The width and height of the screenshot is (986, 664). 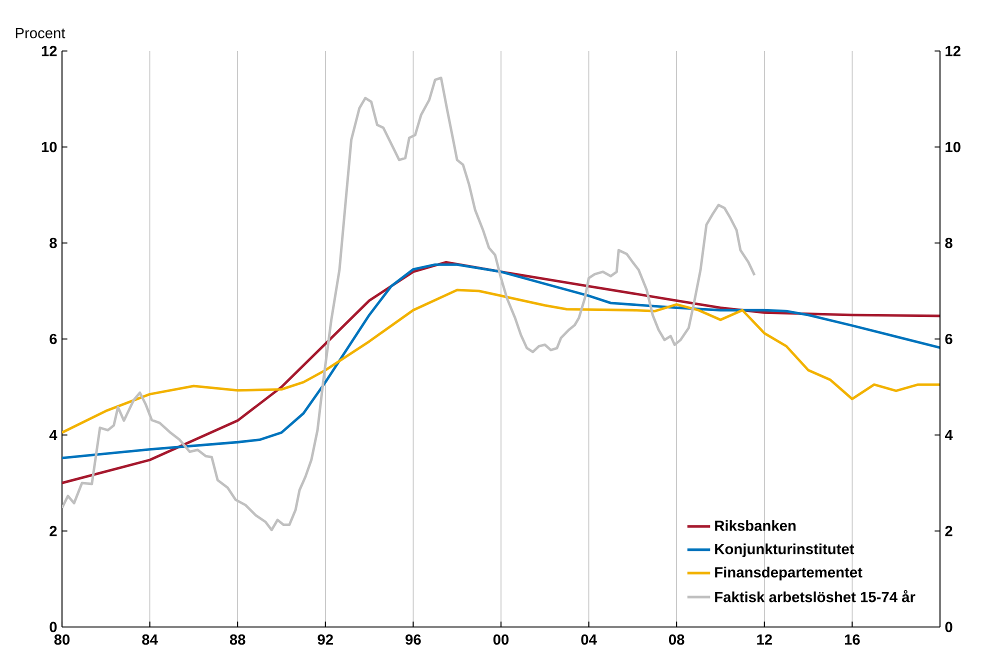 I want to click on x-tick-label: 04, so click(x=589, y=639).